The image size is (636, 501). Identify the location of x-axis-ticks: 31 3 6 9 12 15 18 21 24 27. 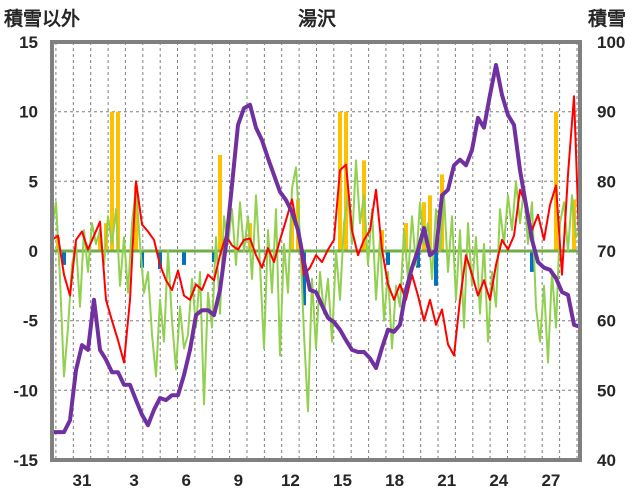
(317, 480).